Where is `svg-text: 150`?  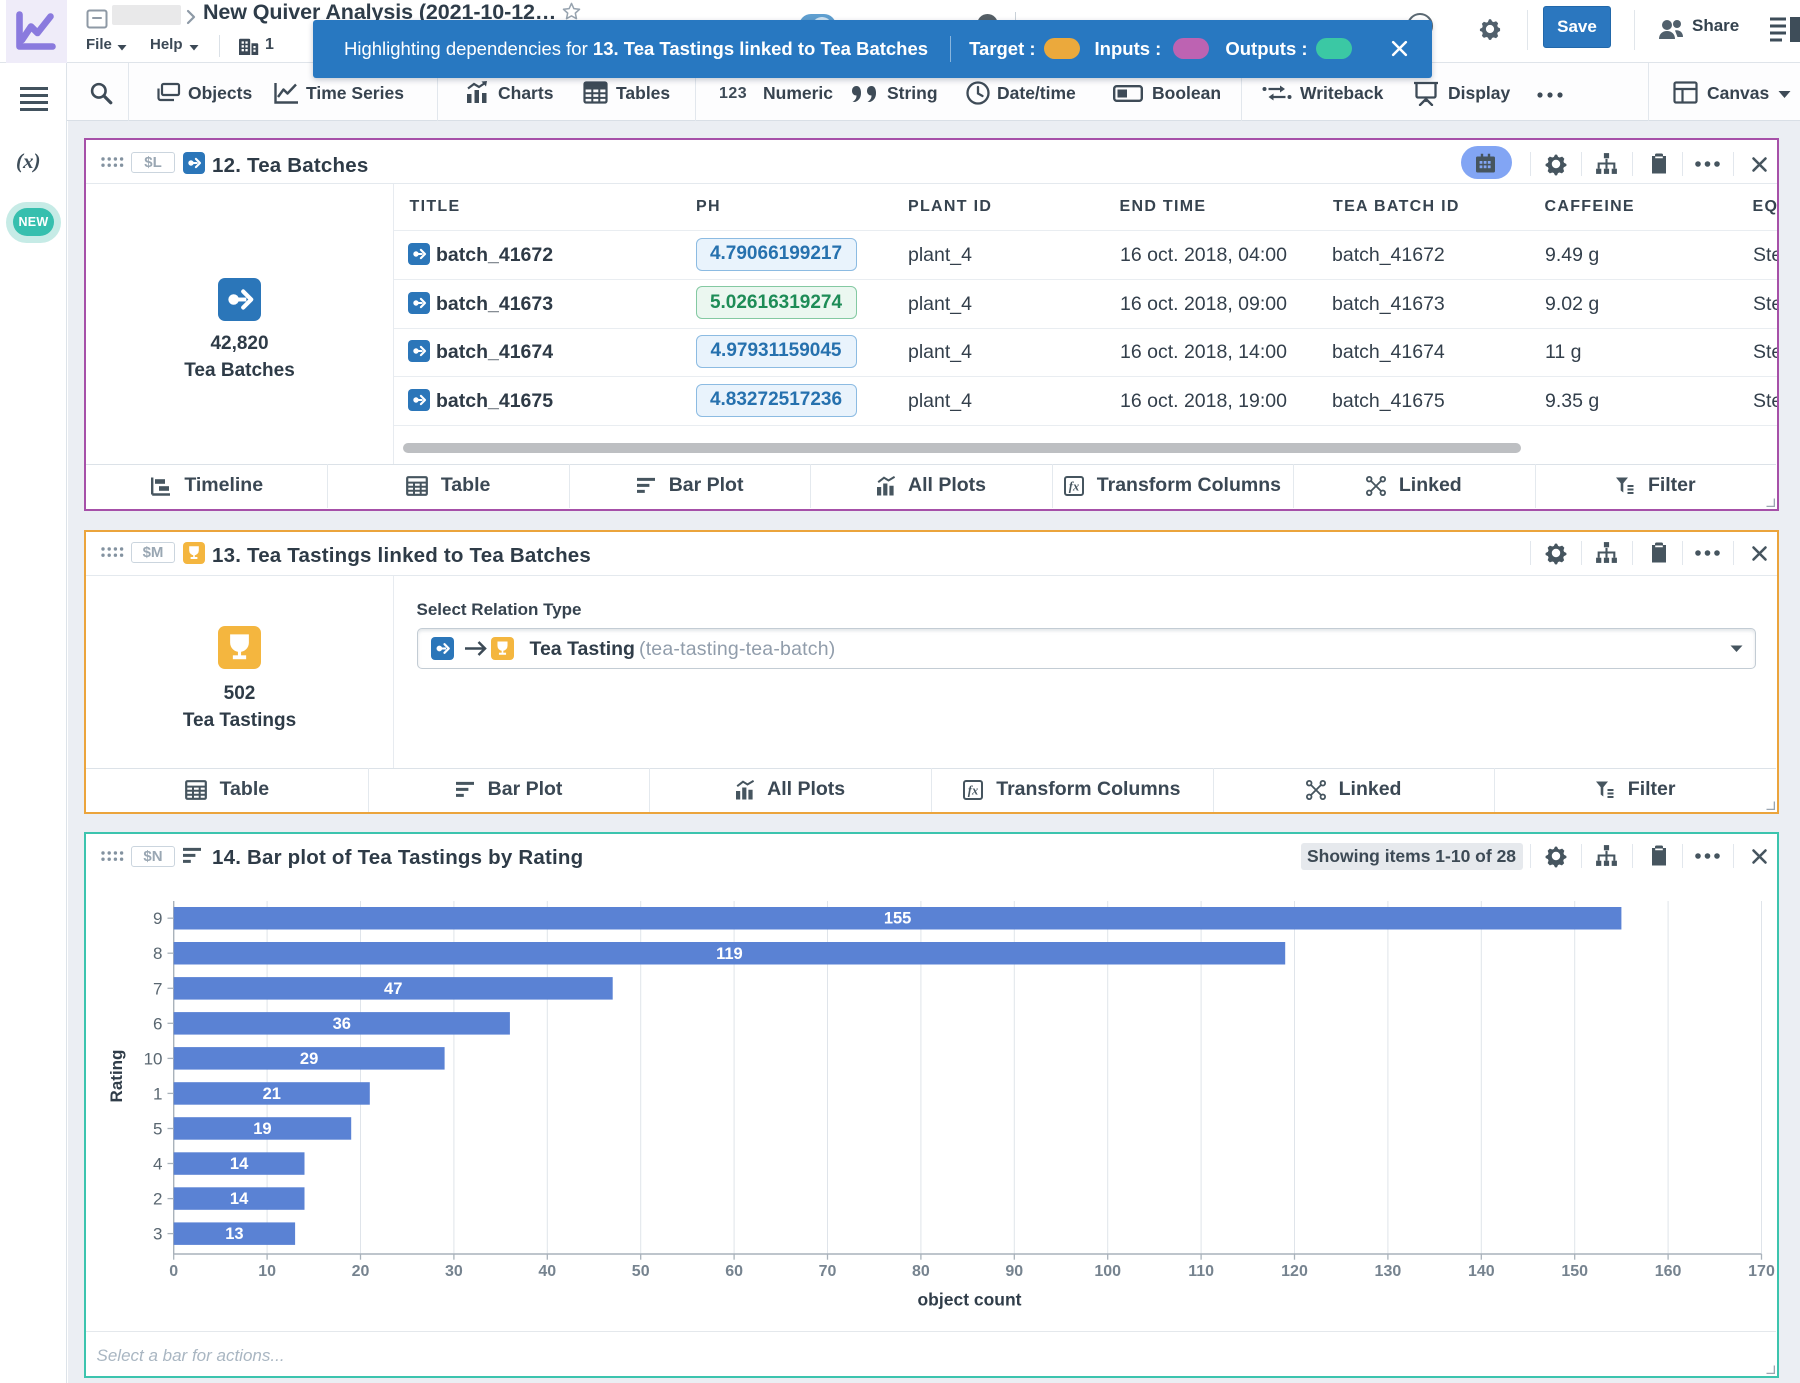
svg-text: 150 is located at coordinates (1574, 1271).